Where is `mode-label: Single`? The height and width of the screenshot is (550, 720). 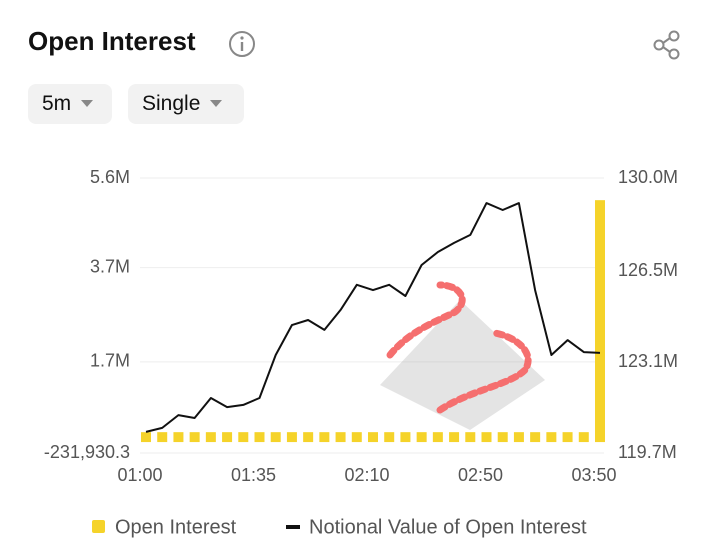 mode-label: Single is located at coordinates (171, 103).